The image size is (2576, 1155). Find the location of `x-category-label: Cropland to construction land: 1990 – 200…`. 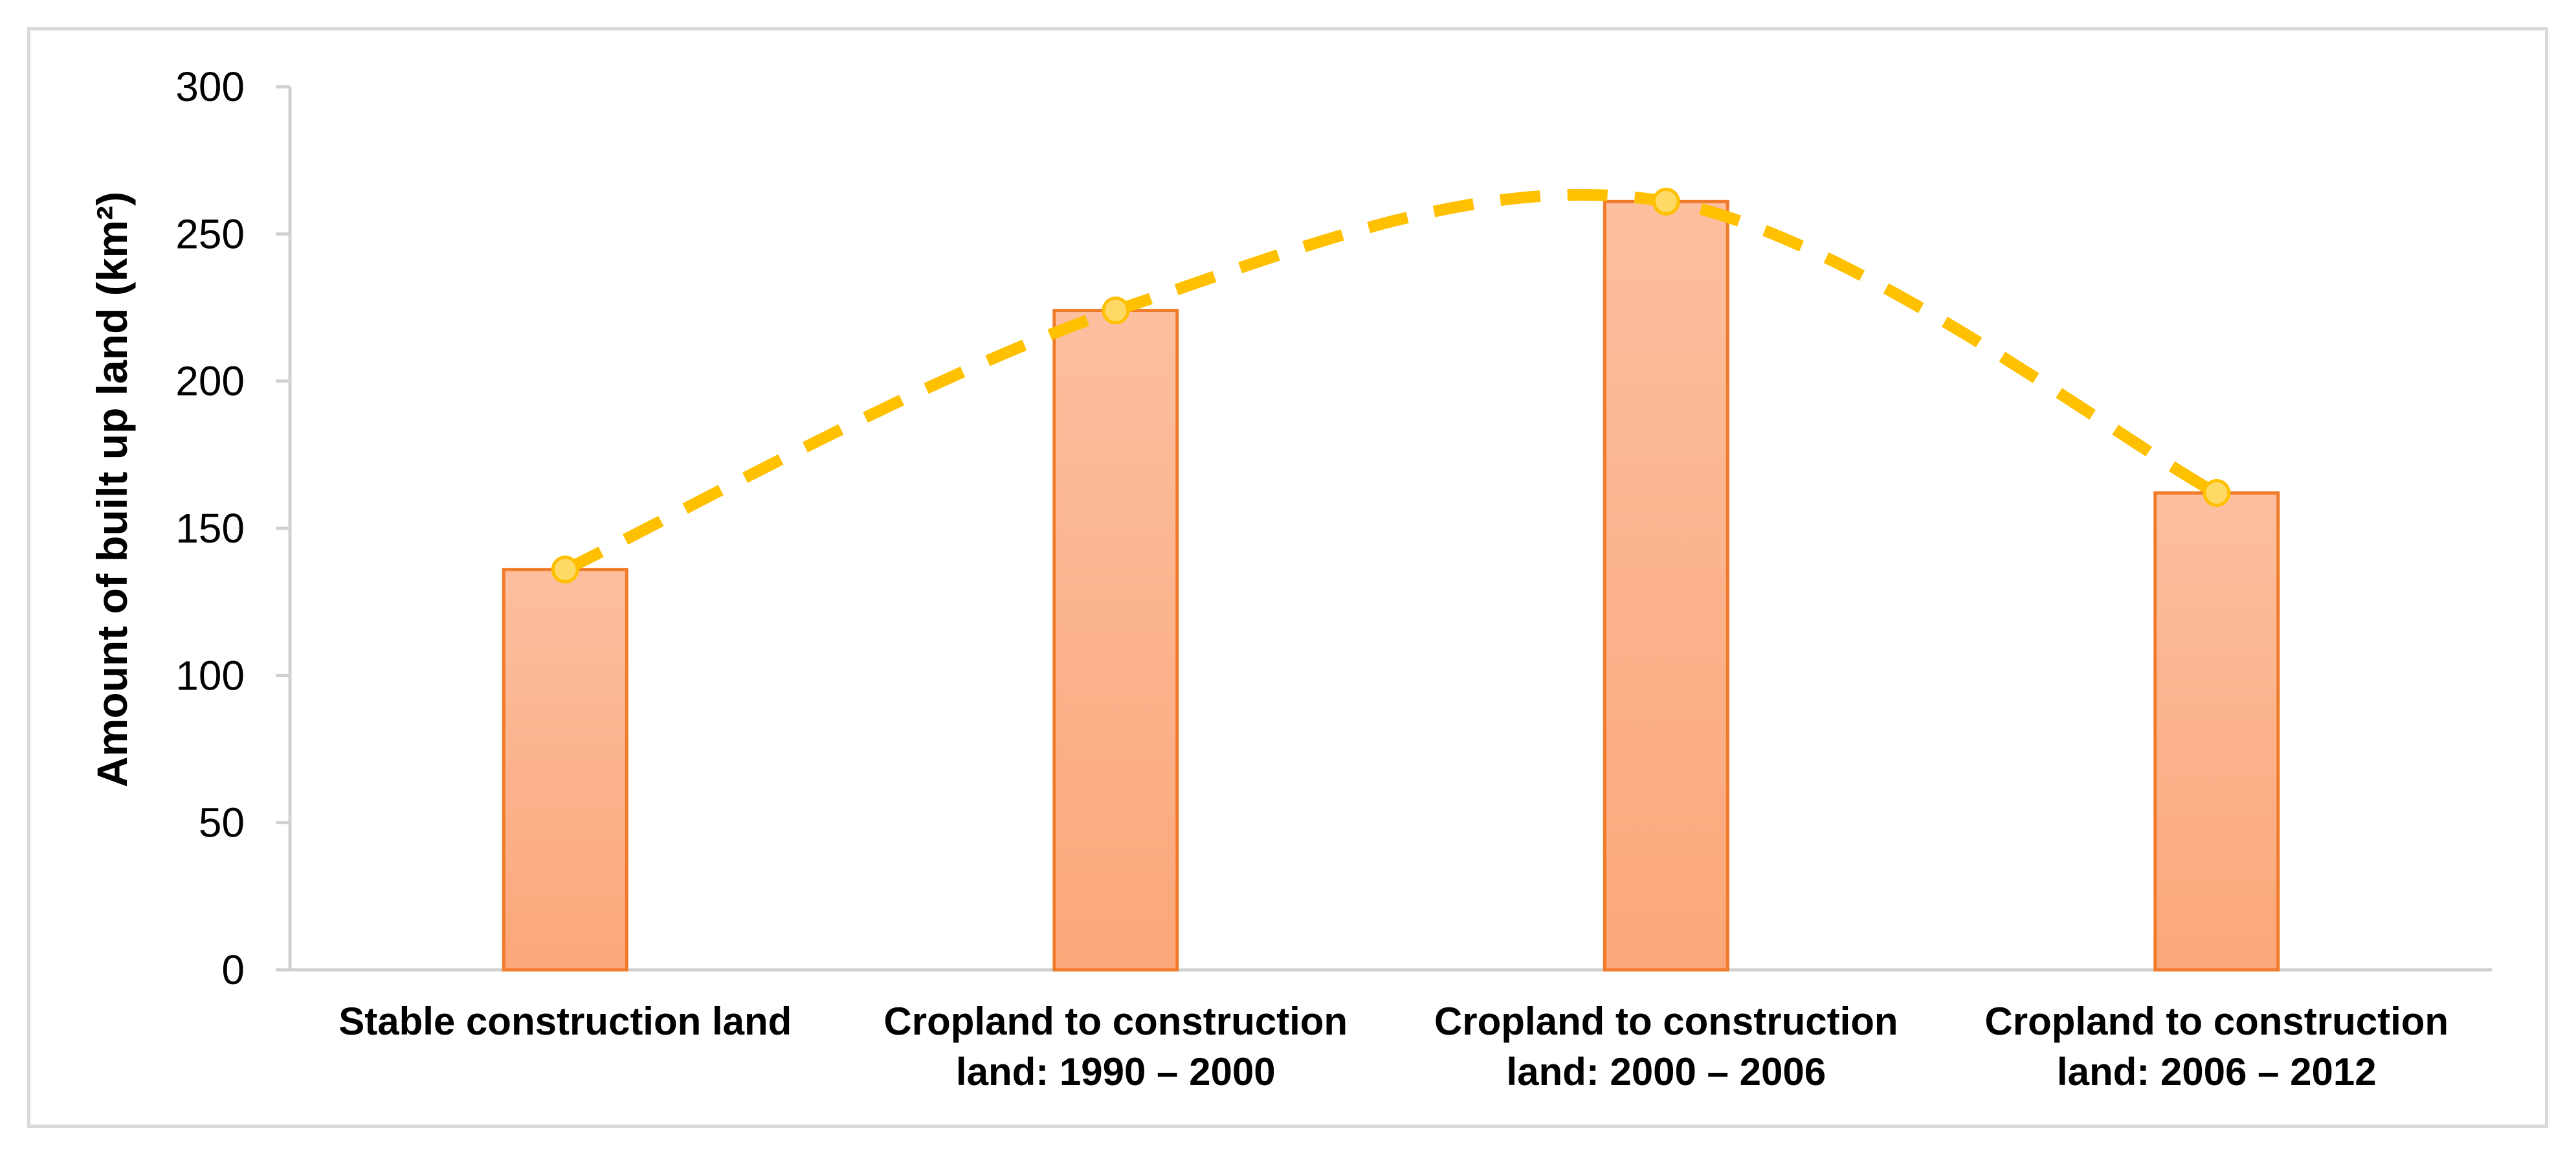

x-category-label: Cropland to construction land: 1990 – 200… is located at coordinates (1115, 1046).